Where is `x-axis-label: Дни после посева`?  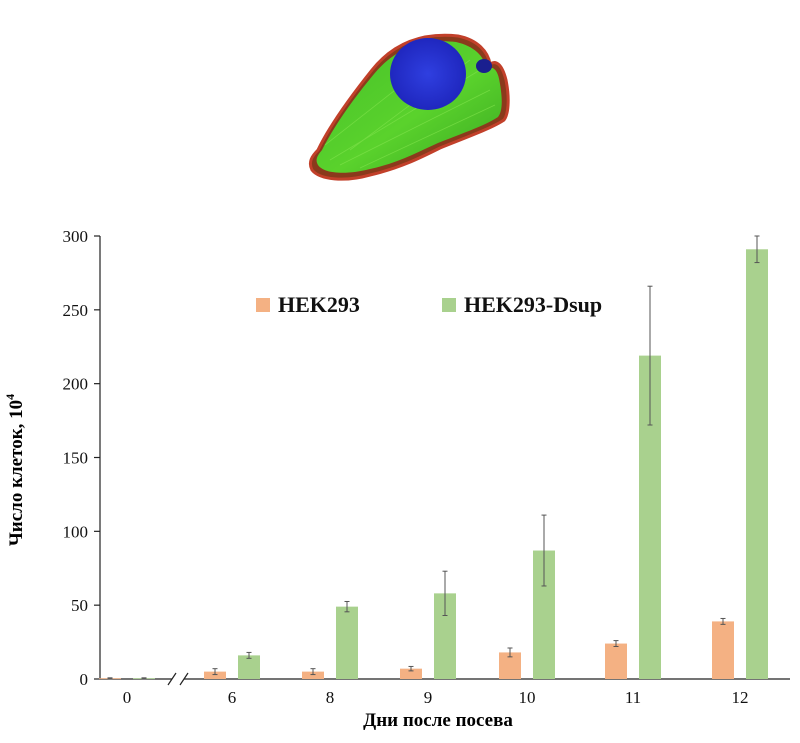
x-axis-label: Дни после посева is located at coordinates (438, 720).